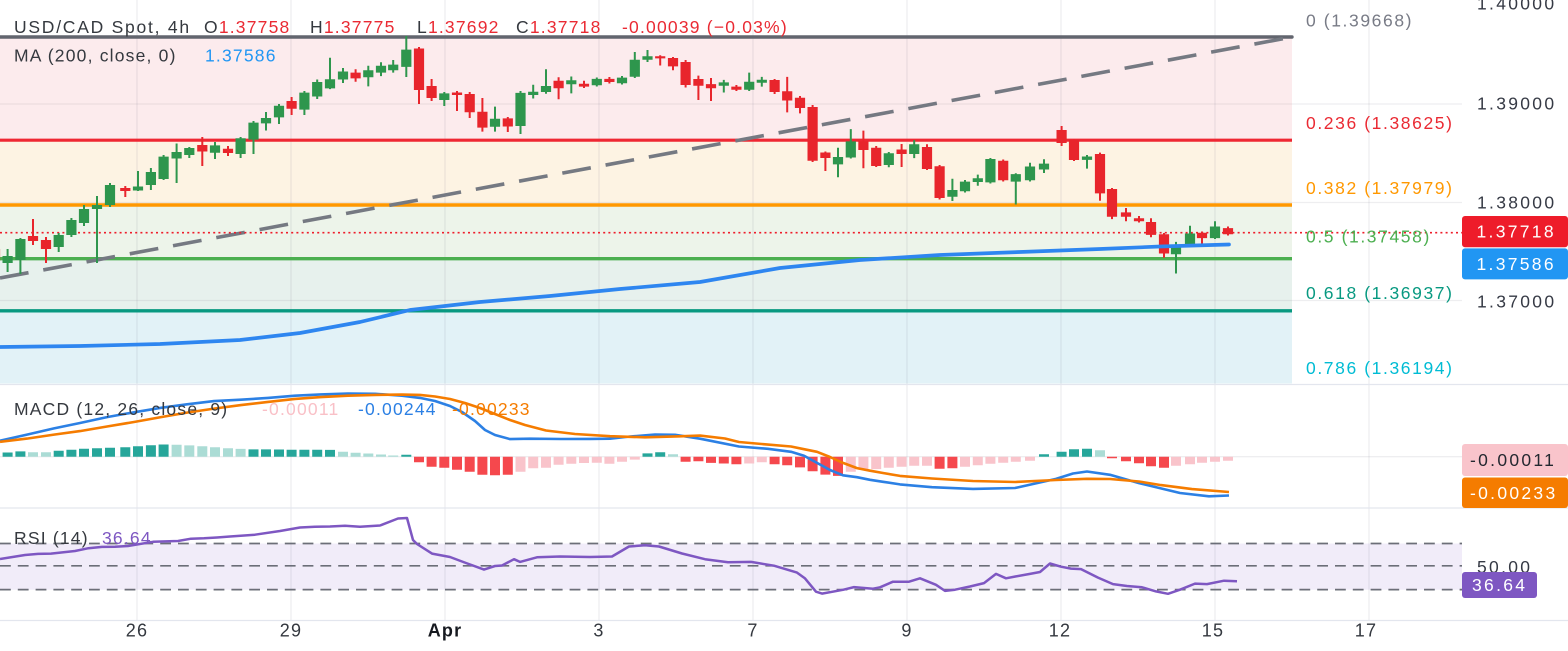 The height and width of the screenshot is (651, 1568). I want to click on svg-text: 1.37000, so click(1516, 302).